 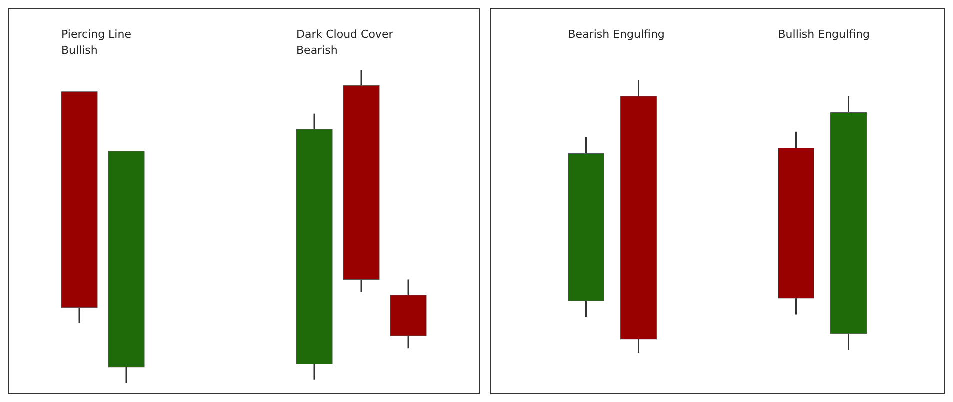 What do you see at coordinates (317, 50) in the screenshot?
I see `text: Bearish` at bounding box center [317, 50].